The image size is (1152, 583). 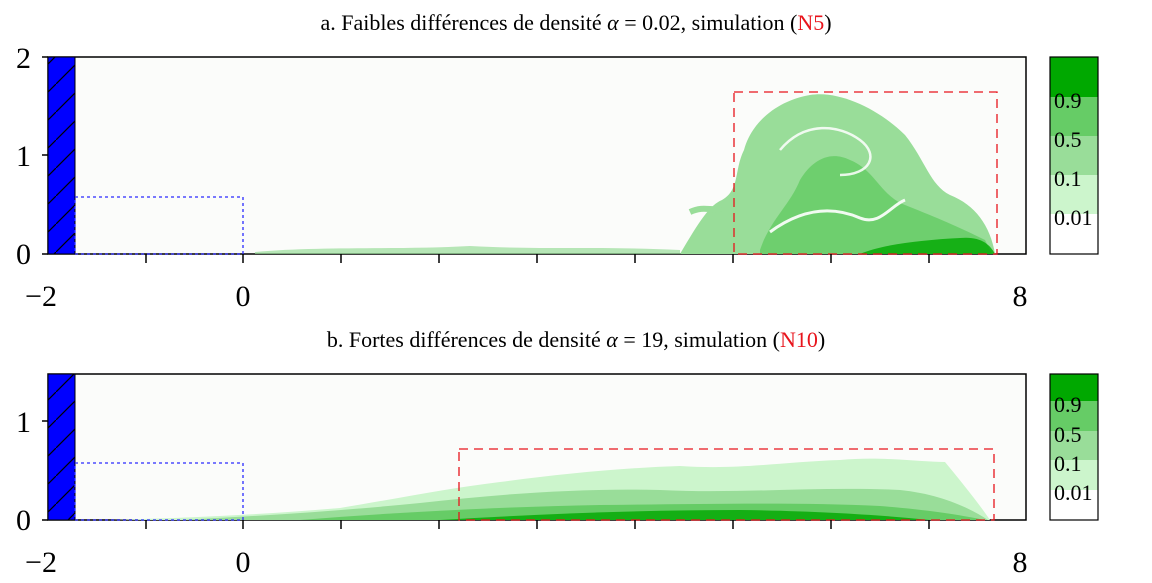 What do you see at coordinates (1068, 434) in the screenshot?
I see `panel-b-colorbar-label: 0.5` at bounding box center [1068, 434].